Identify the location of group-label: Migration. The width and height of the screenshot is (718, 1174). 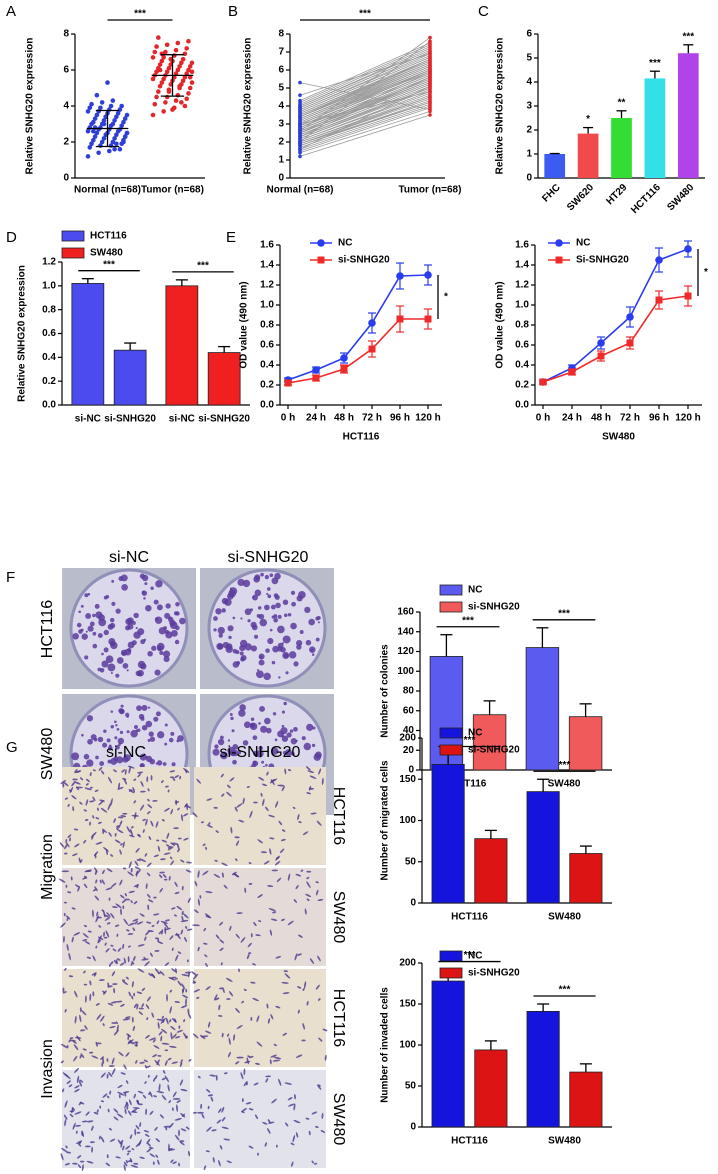
(47, 867).